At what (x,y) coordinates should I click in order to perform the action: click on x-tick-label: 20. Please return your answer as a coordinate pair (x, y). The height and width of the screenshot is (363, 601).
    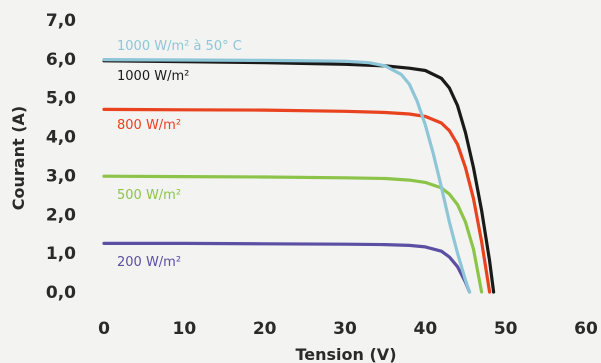
    Looking at the image, I should click on (265, 329).